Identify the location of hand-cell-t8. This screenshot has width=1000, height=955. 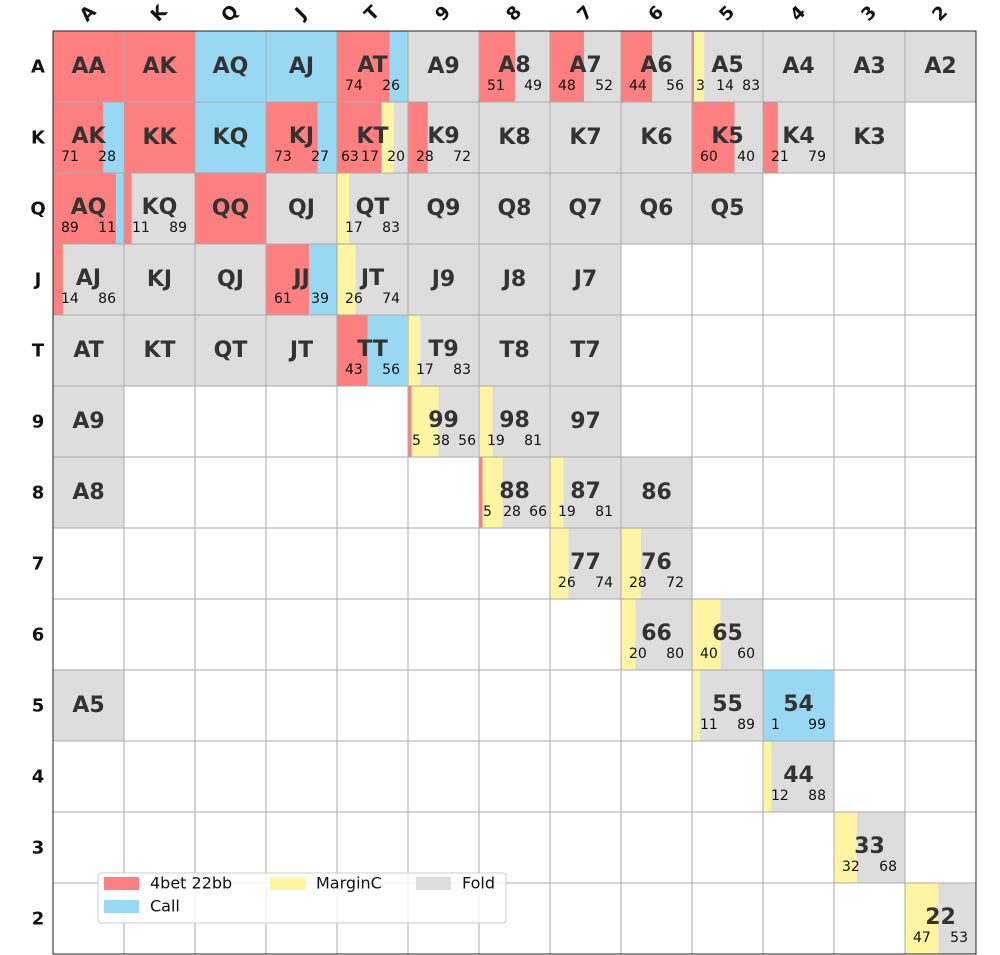
(514, 350).